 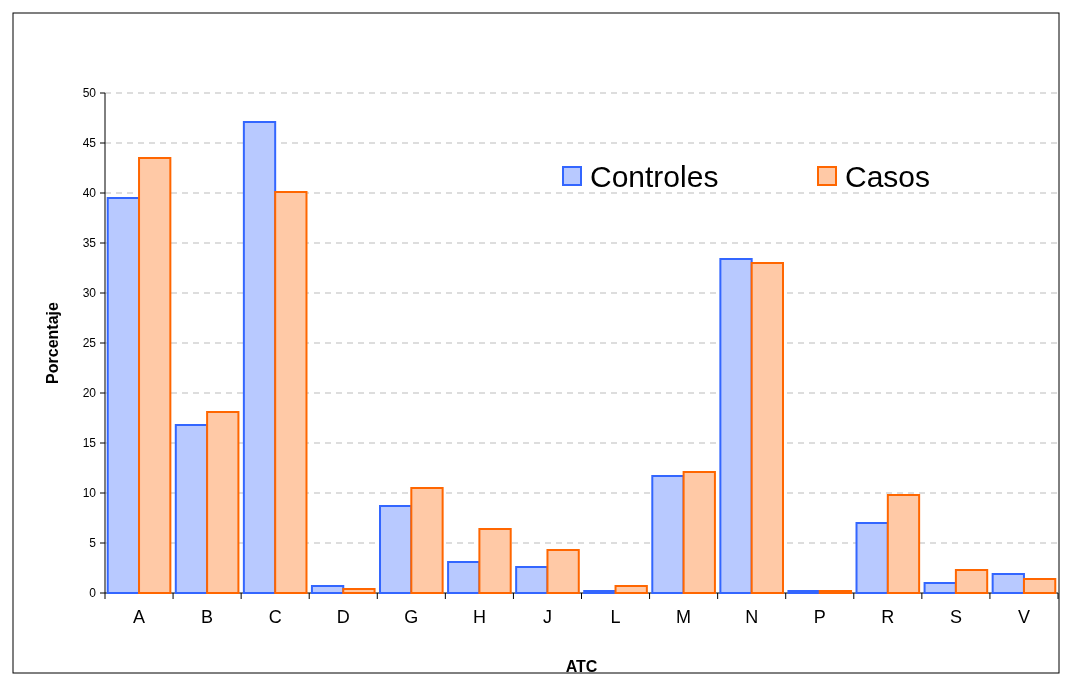 I want to click on x-tick-label: N, so click(x=752, y=617).